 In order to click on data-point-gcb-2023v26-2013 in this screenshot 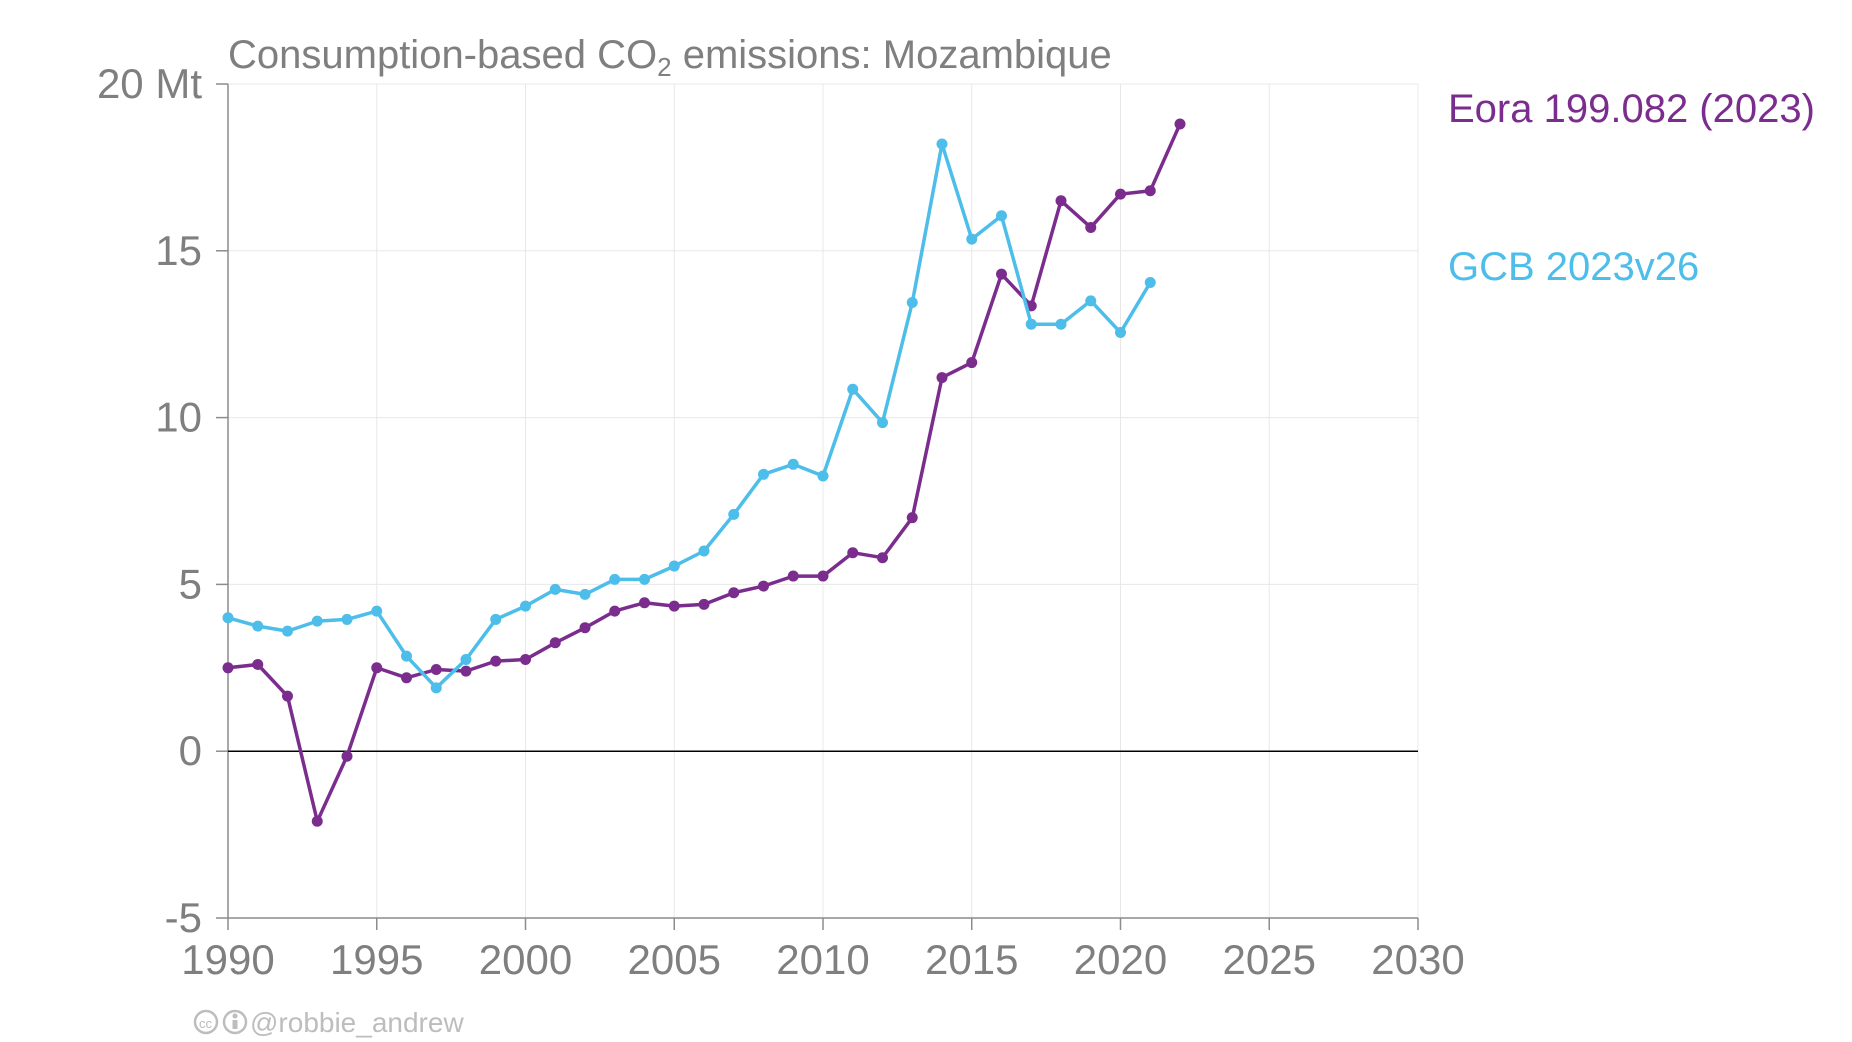, I will do `click(912, 303)`.